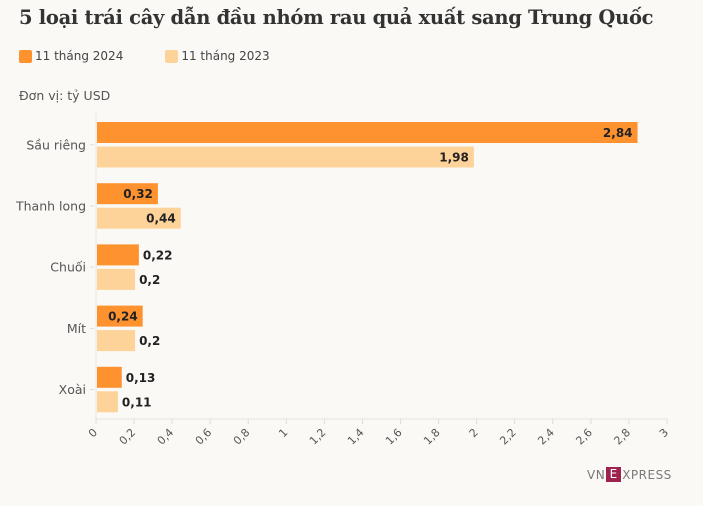 The height and width of the screenshot is (506, 703). I want to click on legend-label-2023: 11 tháng 2023, so click(225, 56).